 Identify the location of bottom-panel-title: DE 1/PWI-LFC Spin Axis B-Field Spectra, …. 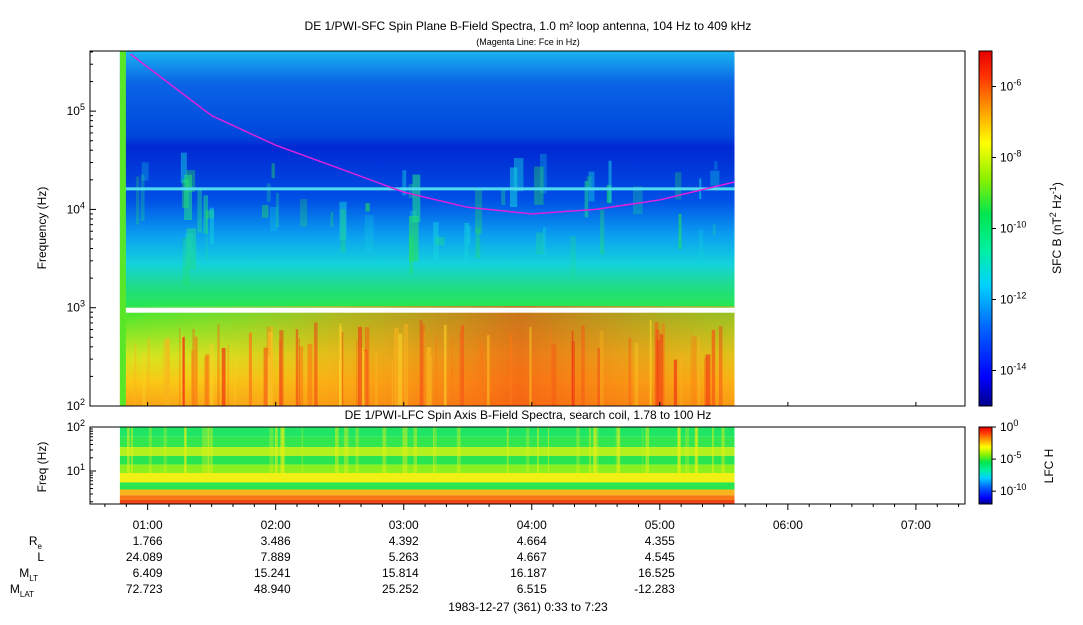
(528, 415).